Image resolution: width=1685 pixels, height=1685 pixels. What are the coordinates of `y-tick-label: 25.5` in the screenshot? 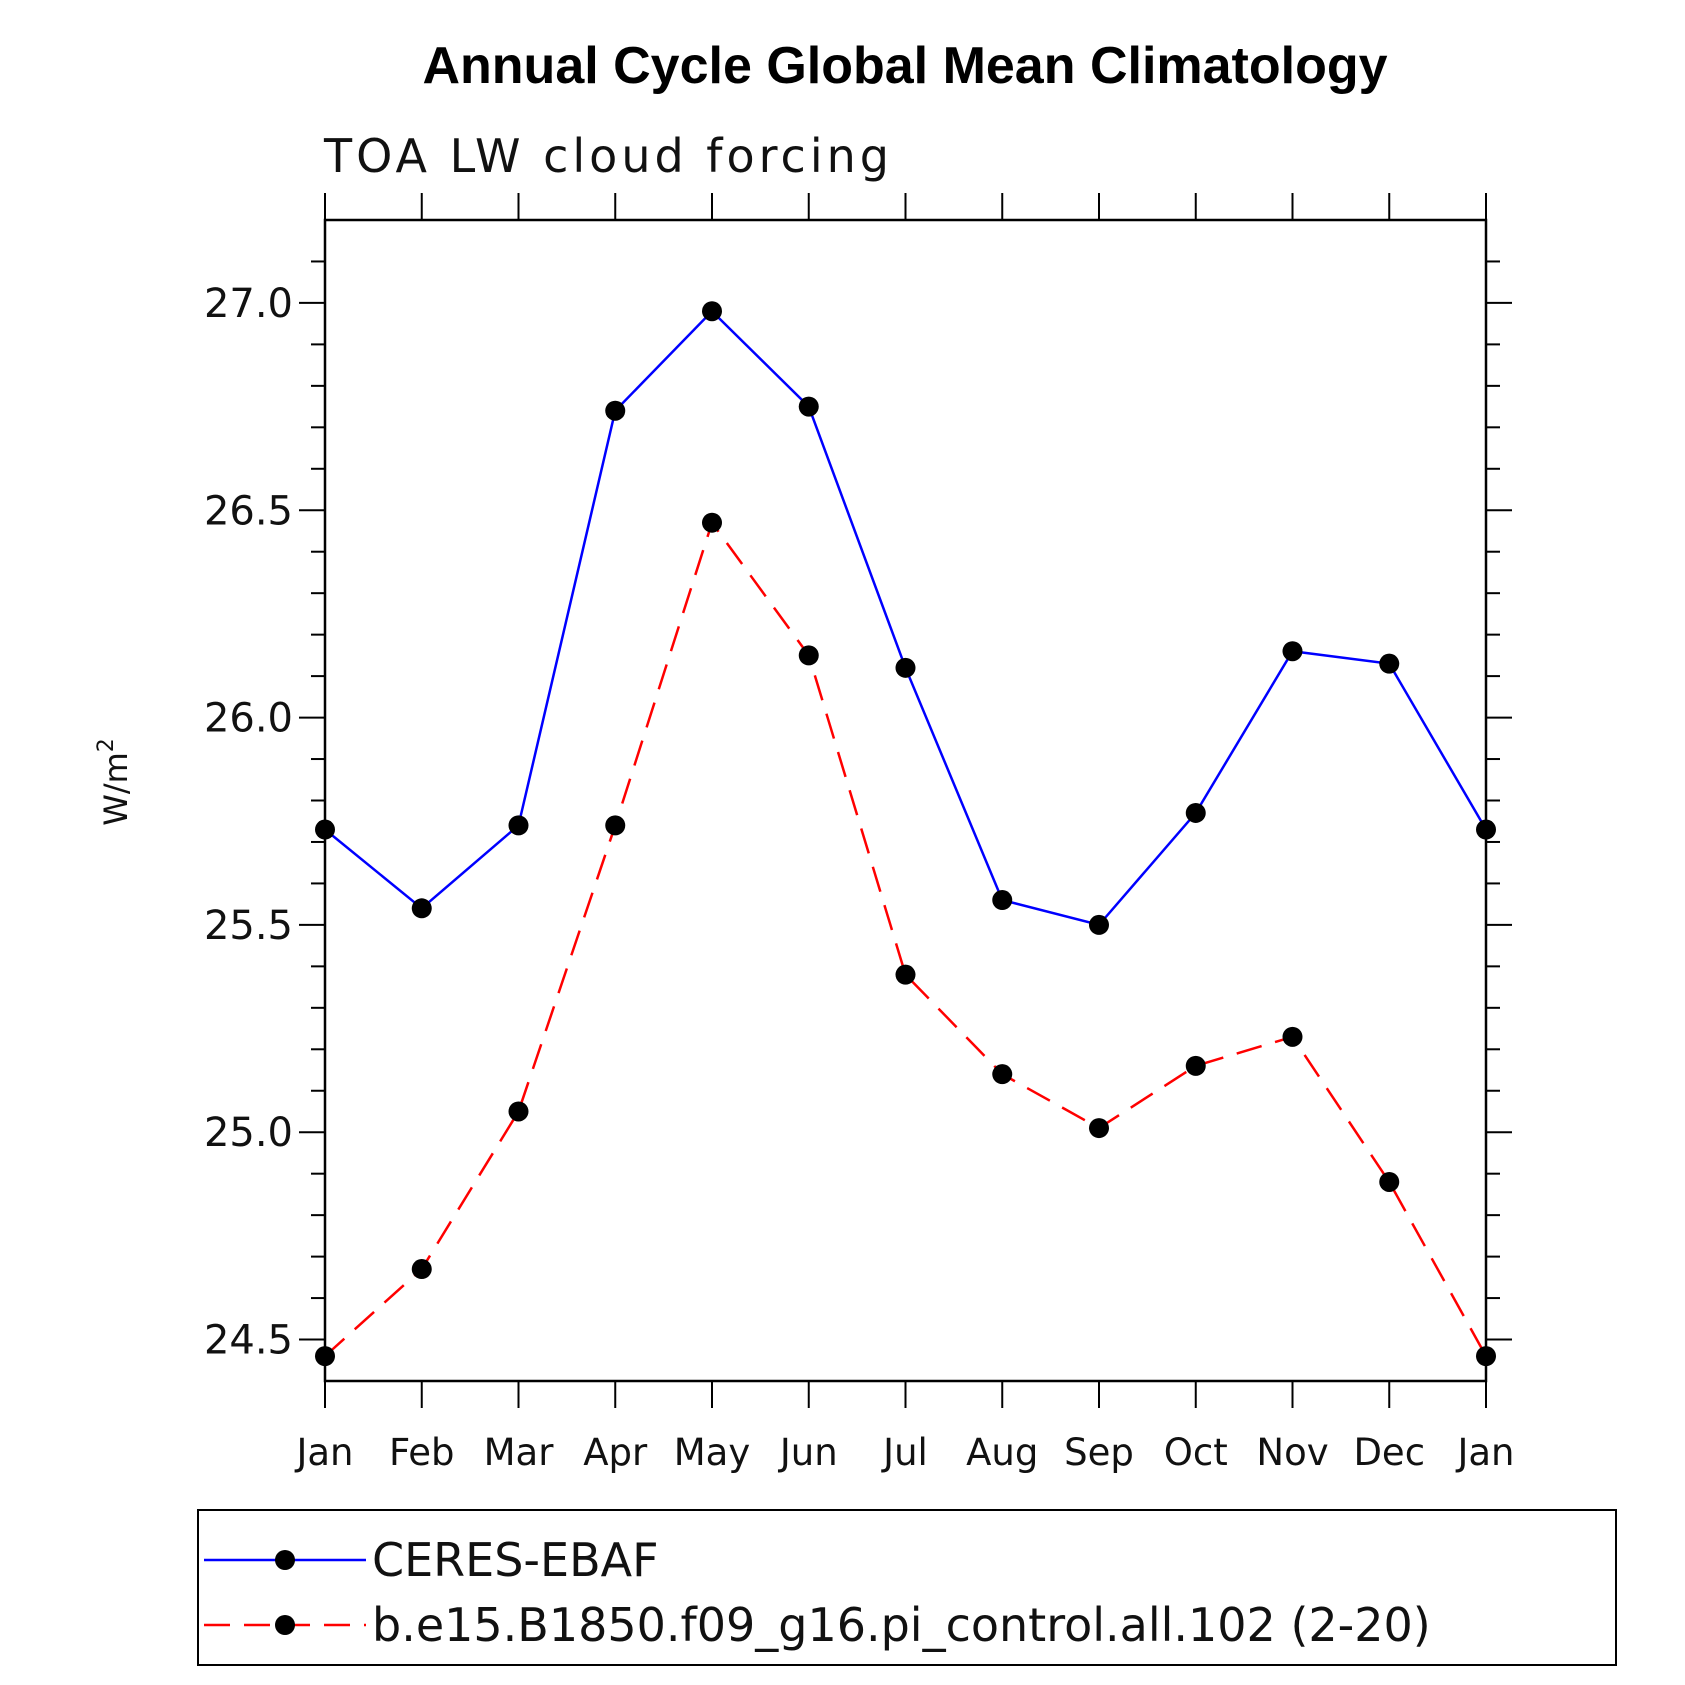 It's located at (248, 926).